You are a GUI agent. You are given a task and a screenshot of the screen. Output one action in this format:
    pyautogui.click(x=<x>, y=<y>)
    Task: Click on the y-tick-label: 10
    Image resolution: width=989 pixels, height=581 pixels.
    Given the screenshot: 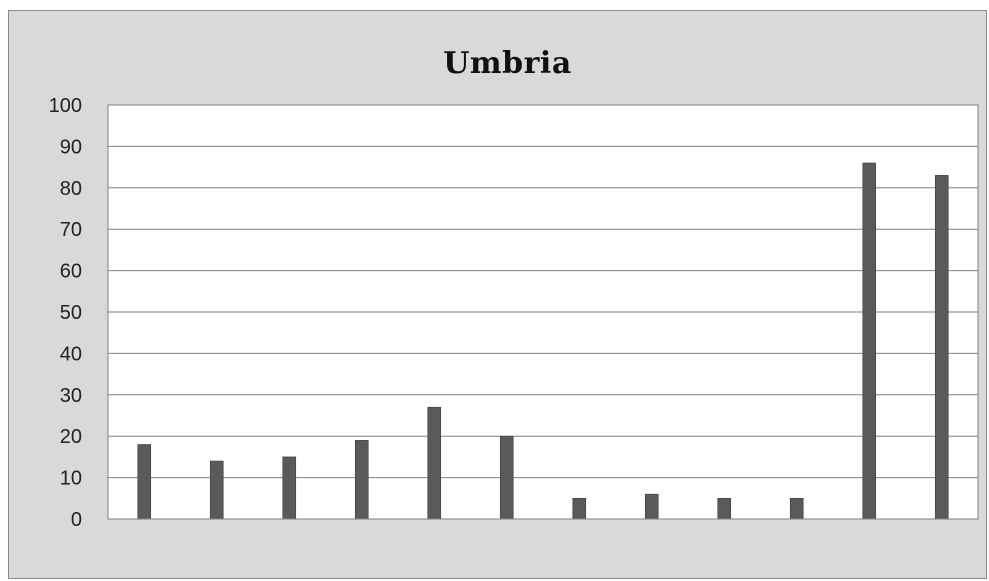 What is the action you would take?
    pyautogui.click(x=71, y=479)
    